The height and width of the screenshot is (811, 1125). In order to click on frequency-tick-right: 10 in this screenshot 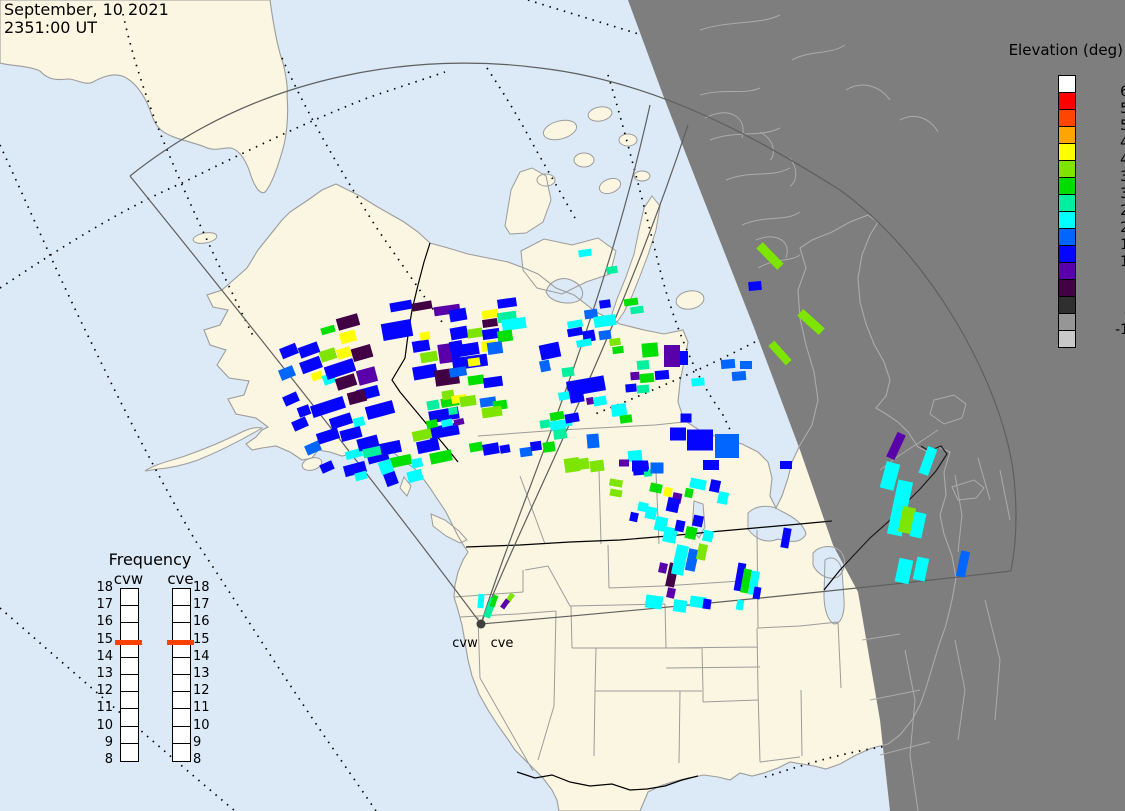, I will do `click(201, 725)`.